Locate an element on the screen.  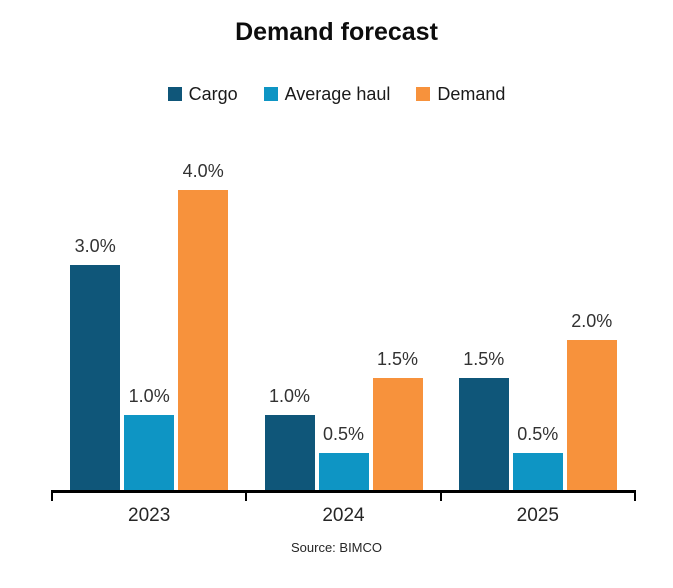
data-label-demand-2023: 4.0% is located at coordinates (203, 171).